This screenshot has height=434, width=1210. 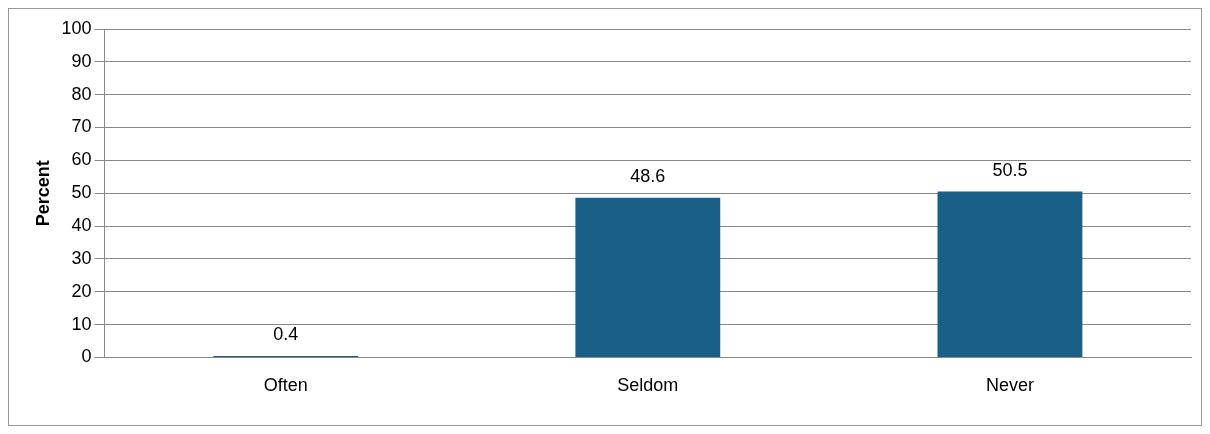 I want to click on data-label: 50.5, so click(x=1010, y=169).